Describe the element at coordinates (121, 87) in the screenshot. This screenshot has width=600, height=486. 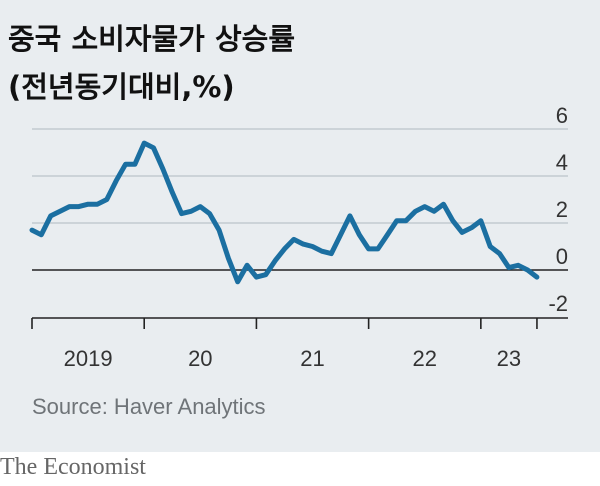
I see `chart-subtitle: (전년동기대비,%)` at that location.